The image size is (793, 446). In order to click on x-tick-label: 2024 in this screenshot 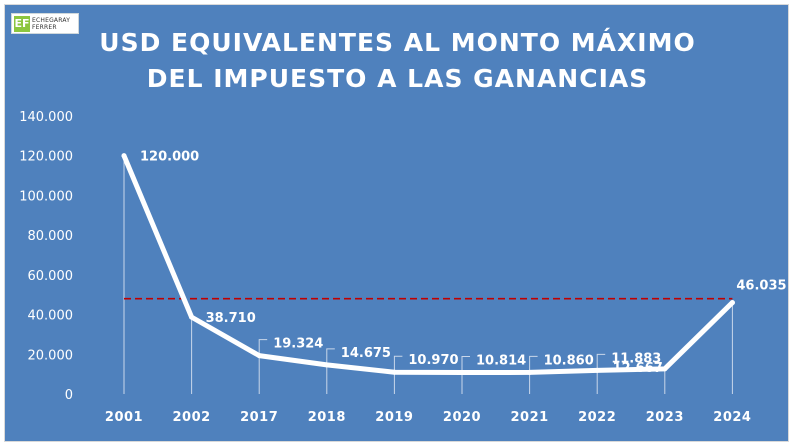, I will do `click(732, 417)`.